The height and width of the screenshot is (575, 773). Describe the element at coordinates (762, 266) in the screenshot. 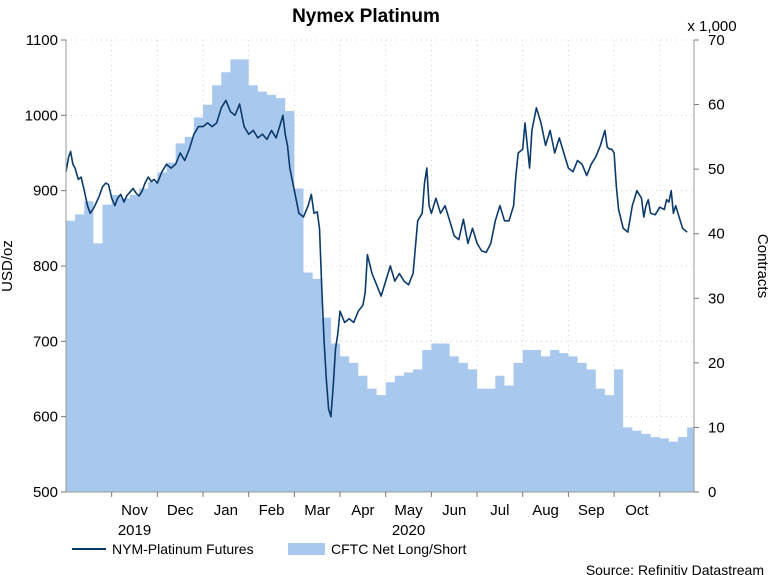

I see `y2-axis-label: Contracts` at that location.